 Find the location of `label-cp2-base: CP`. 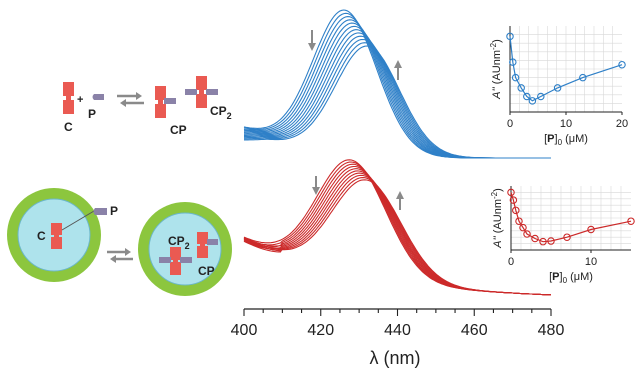

label-cp2-base: CP is located at coordinates (218, 111).